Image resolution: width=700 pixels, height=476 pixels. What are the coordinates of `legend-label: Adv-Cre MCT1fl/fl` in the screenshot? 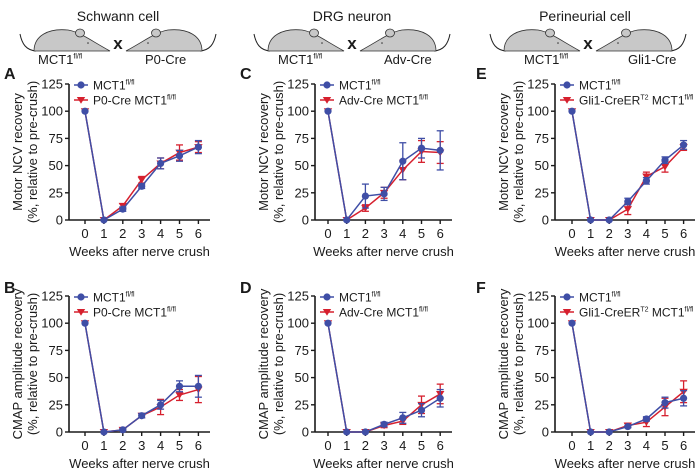 It's located at (383, 101).